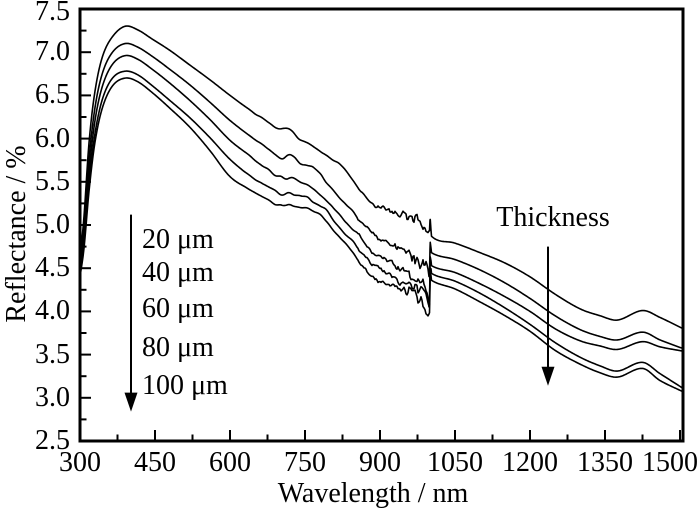 This screenshot has height=512, width=700. I want to click on y-tick-label-2.5: 2.5, so click(52, 440).